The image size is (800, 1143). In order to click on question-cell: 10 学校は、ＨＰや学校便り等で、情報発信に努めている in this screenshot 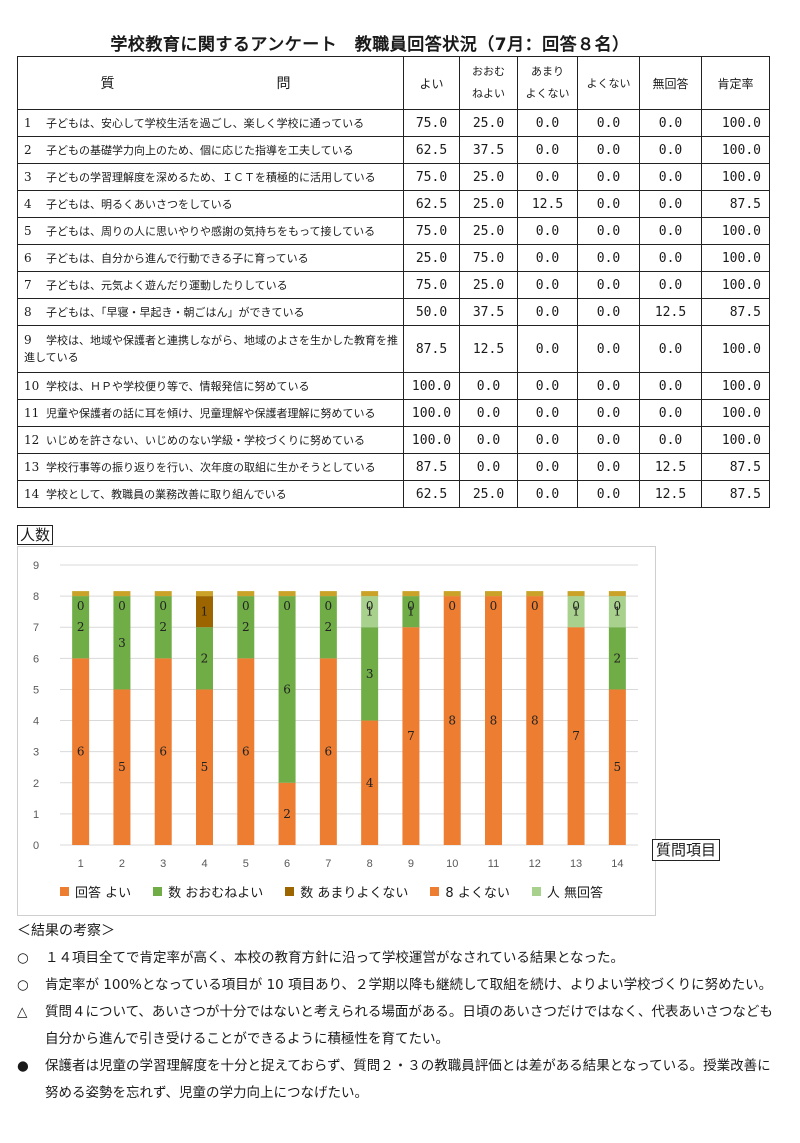, I will do `click(210, 386)`.